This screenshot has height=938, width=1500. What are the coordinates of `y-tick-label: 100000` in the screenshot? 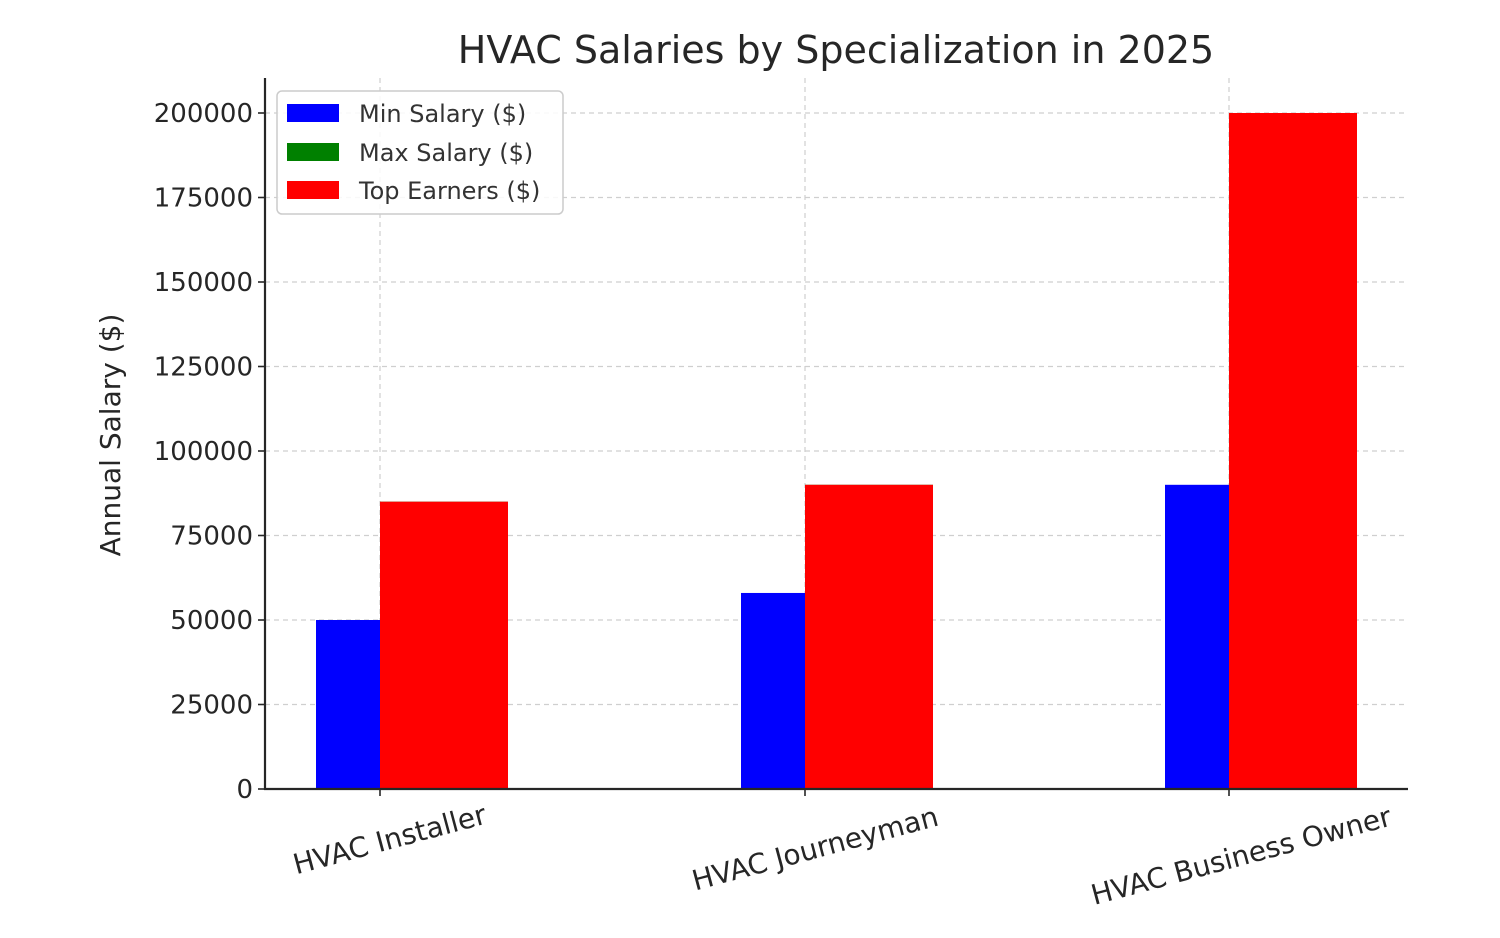 It's located at (203, 452).